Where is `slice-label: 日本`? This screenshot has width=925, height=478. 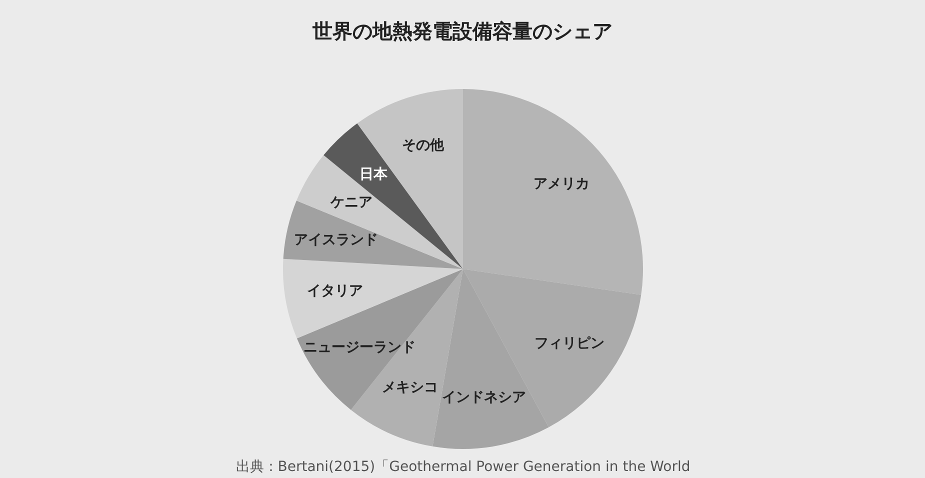 slice-label: 日本 is located at coordinates (374, 174).